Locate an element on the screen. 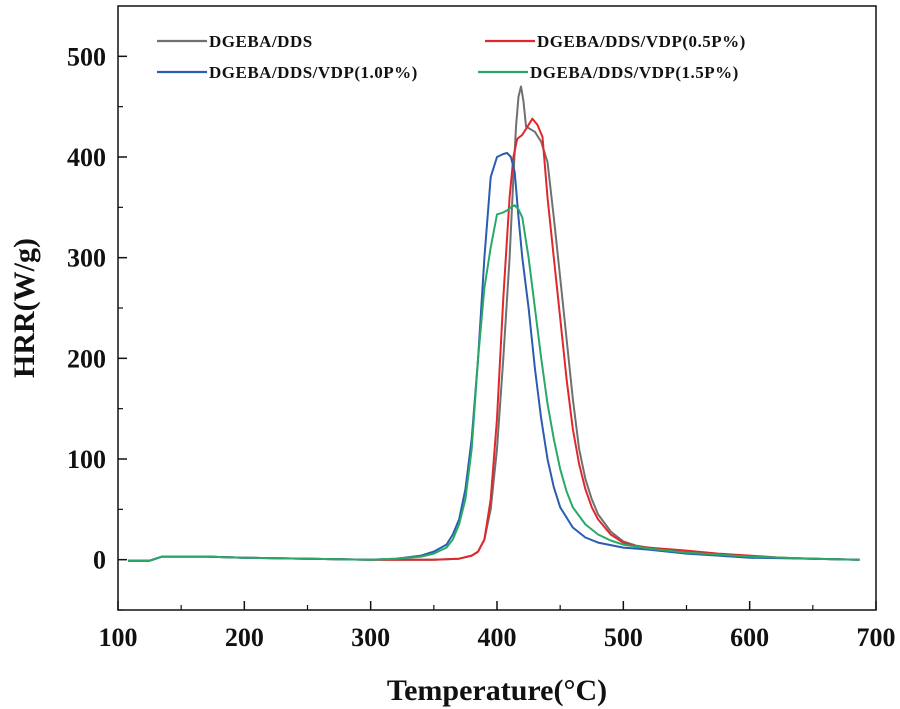 This screenshot has width=900, height=709. legend-label: DGEBA/DDS/VDP(1.5P%) is located at coordinates (634, 72).